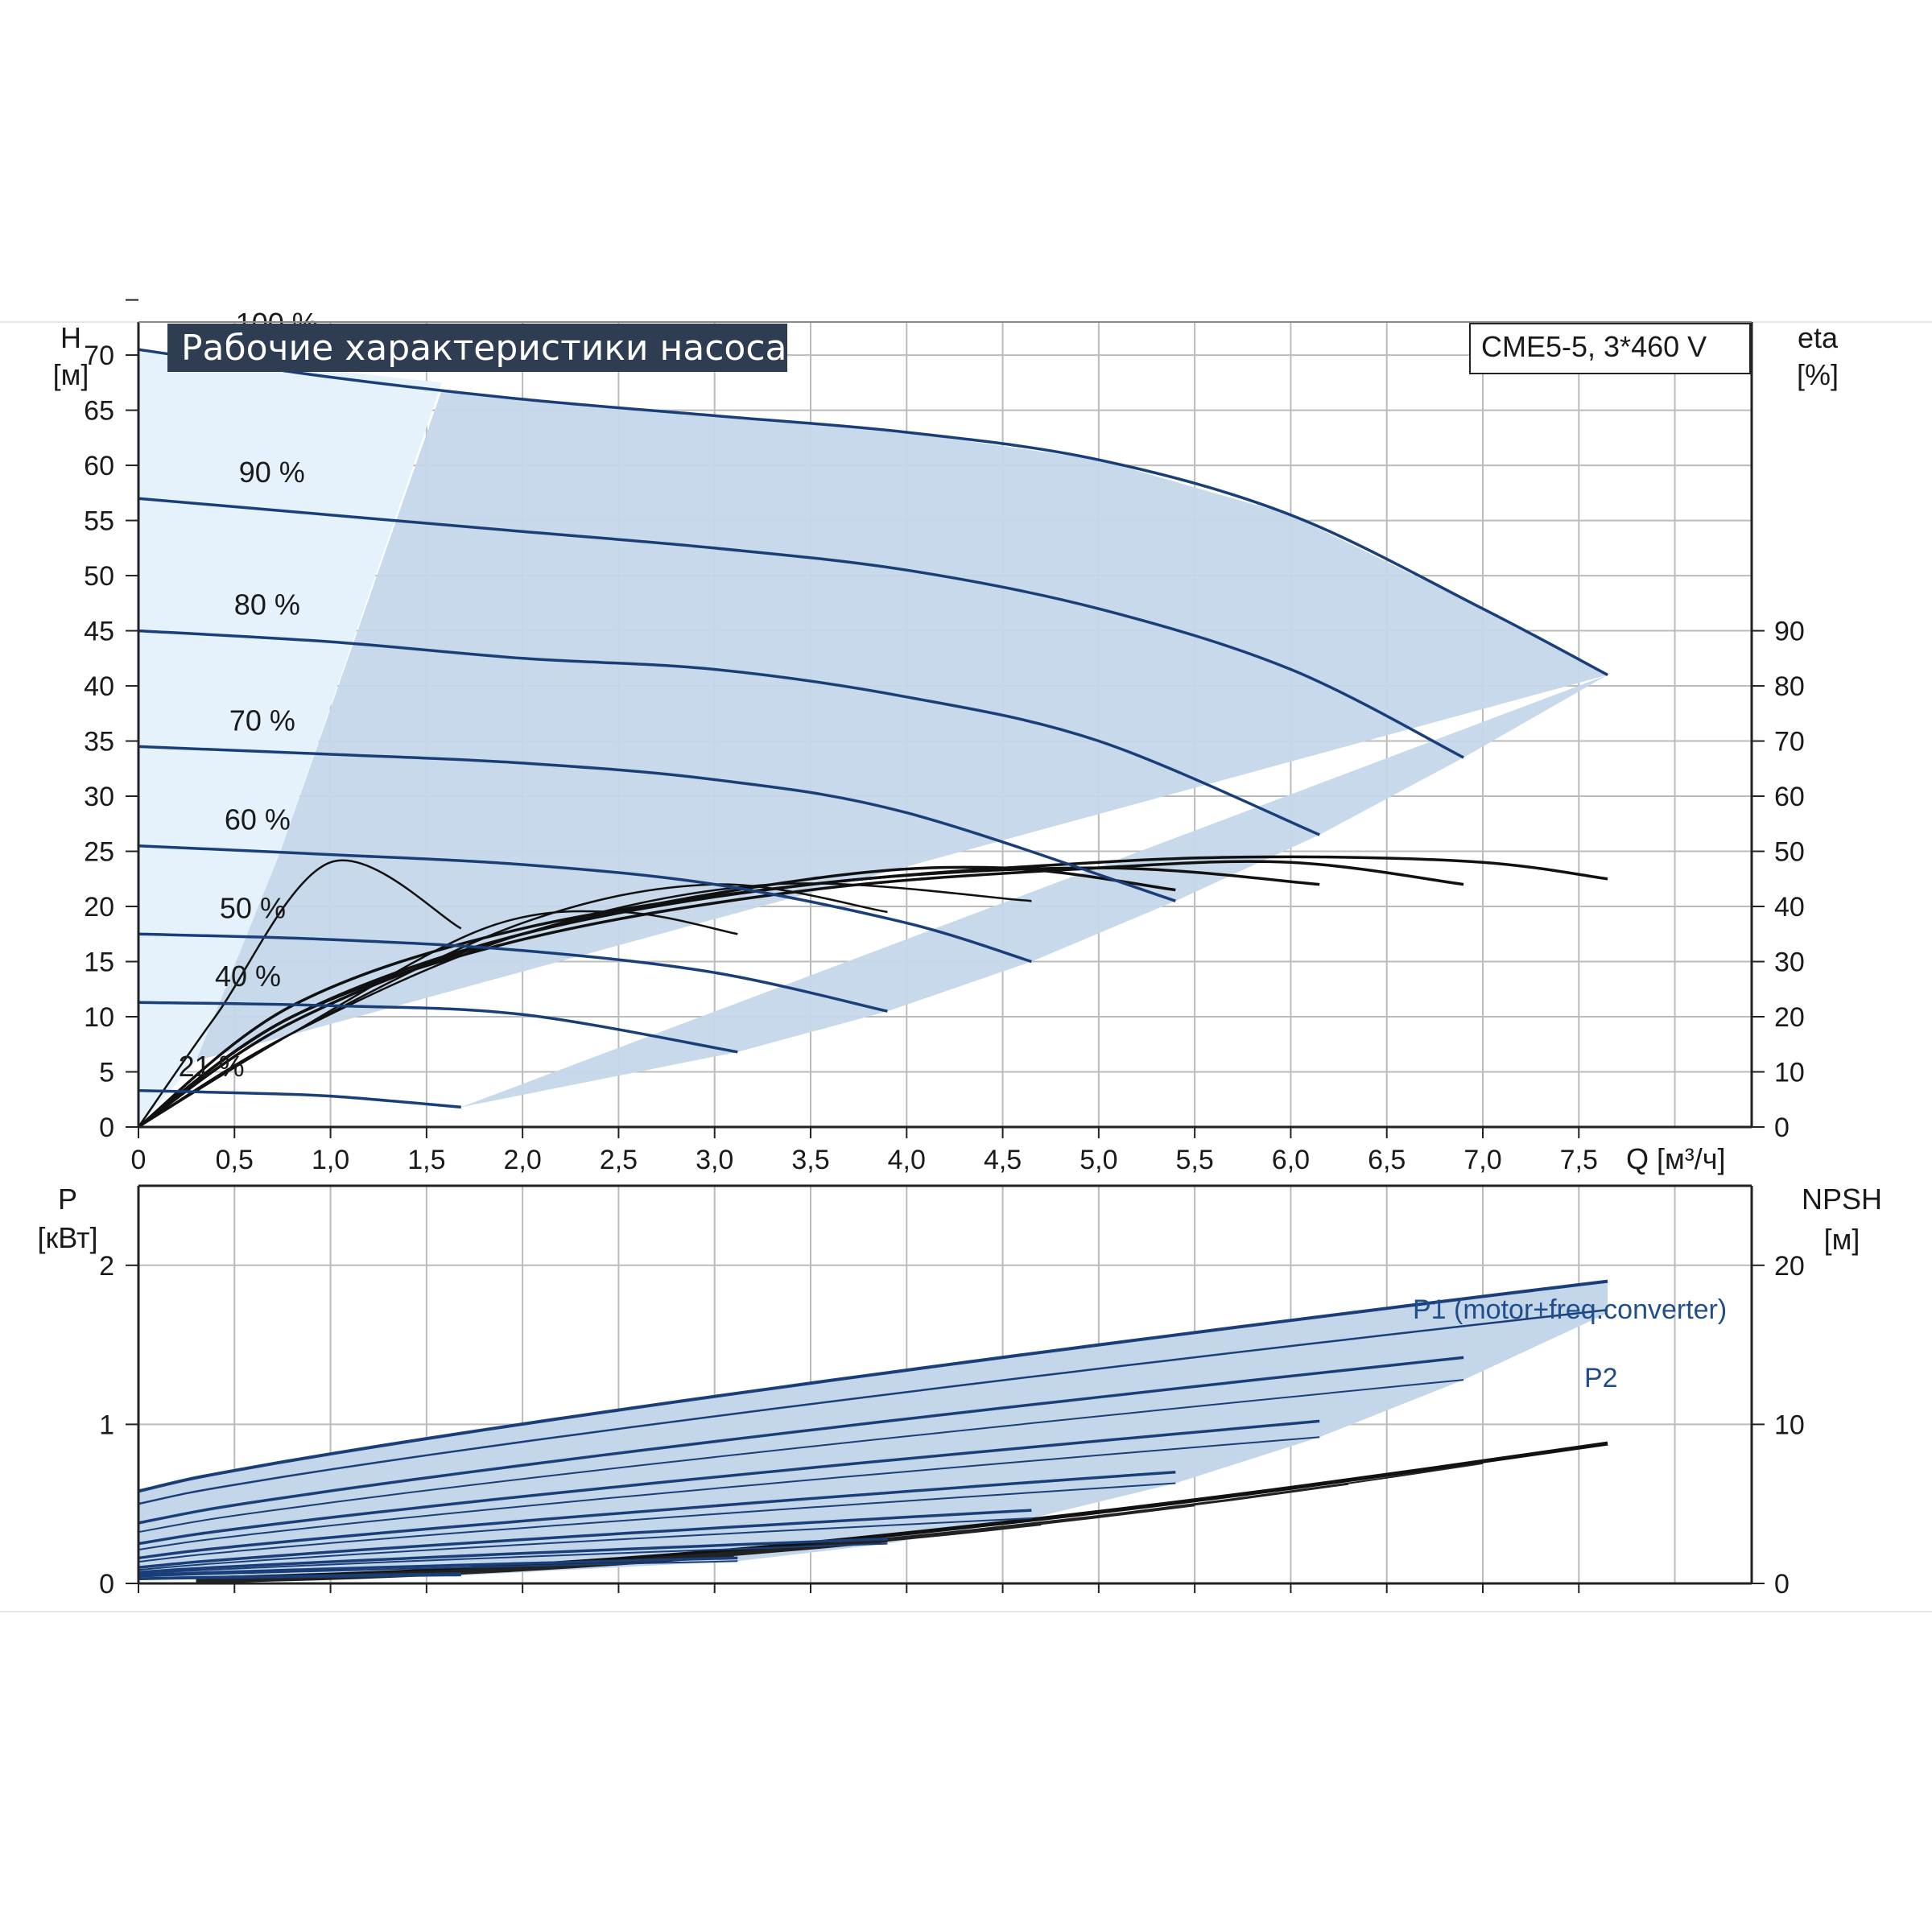 The image size is (1932, 1932). I want to click on x-tick-label: 5,0, so click(1098, 1160).